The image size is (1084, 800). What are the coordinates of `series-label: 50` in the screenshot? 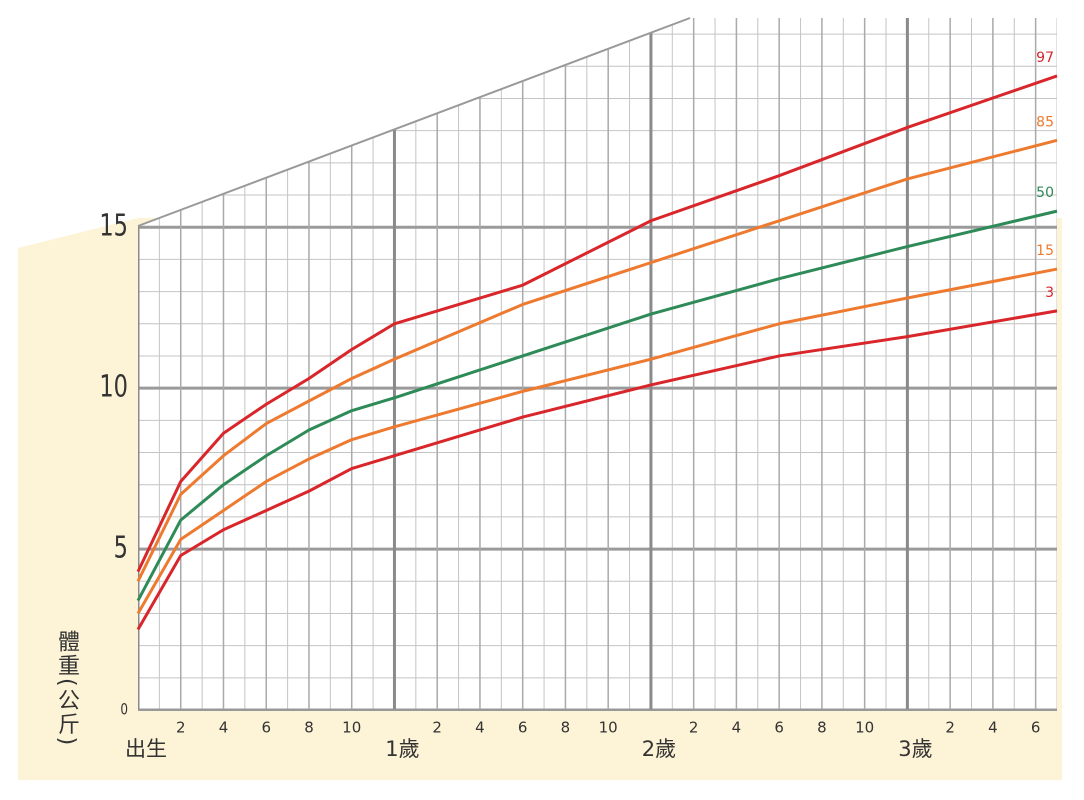 It's located at (1045, 193).